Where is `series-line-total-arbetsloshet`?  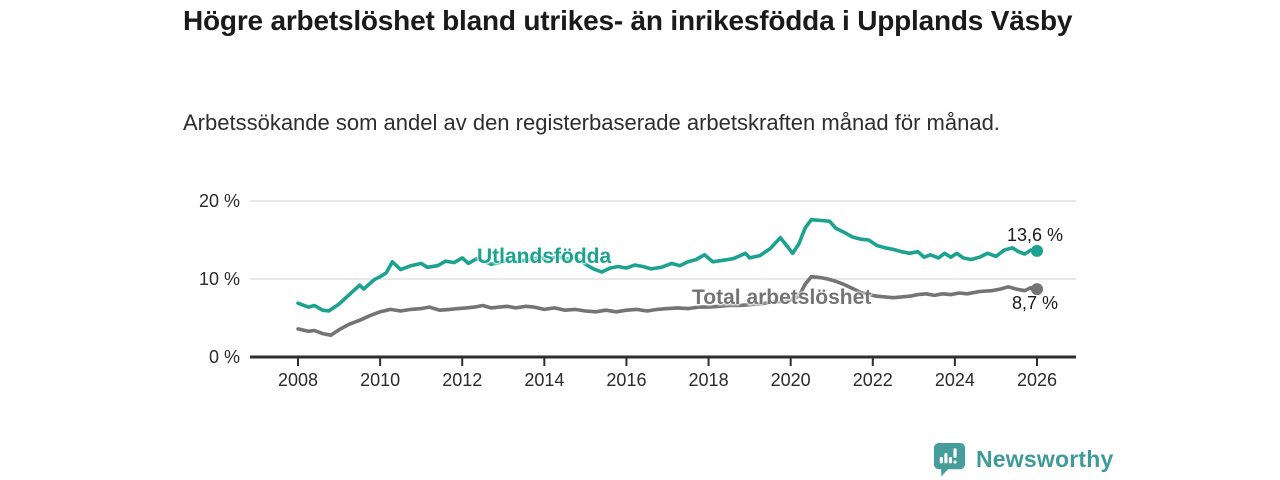
series-line-total-arbetsloshet is located at coordinates (667, 306).